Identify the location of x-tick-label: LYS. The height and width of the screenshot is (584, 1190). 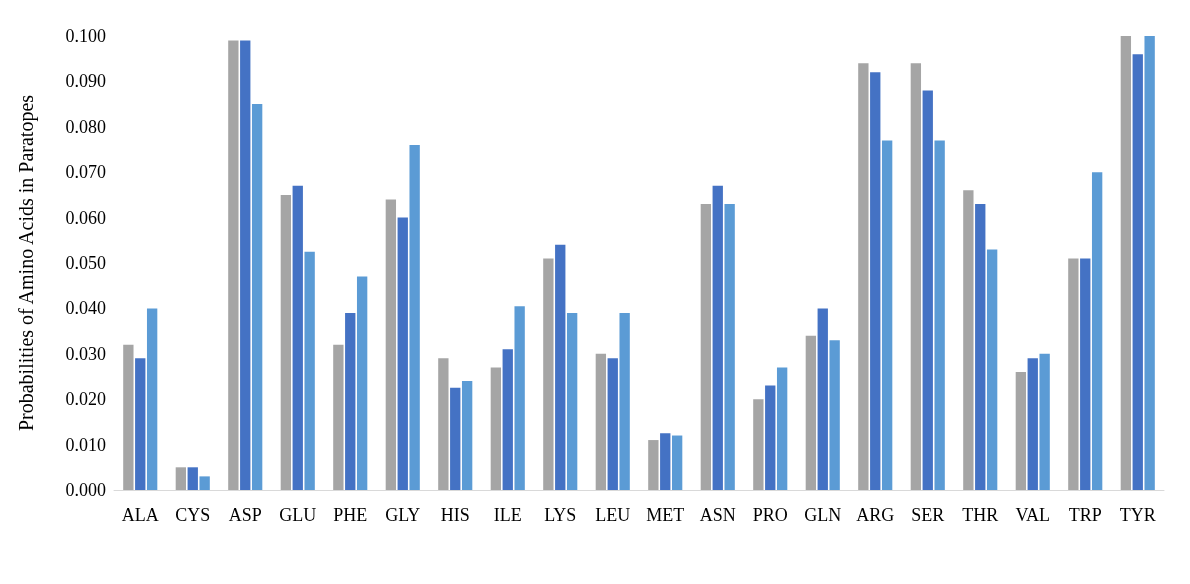
(560, 515).